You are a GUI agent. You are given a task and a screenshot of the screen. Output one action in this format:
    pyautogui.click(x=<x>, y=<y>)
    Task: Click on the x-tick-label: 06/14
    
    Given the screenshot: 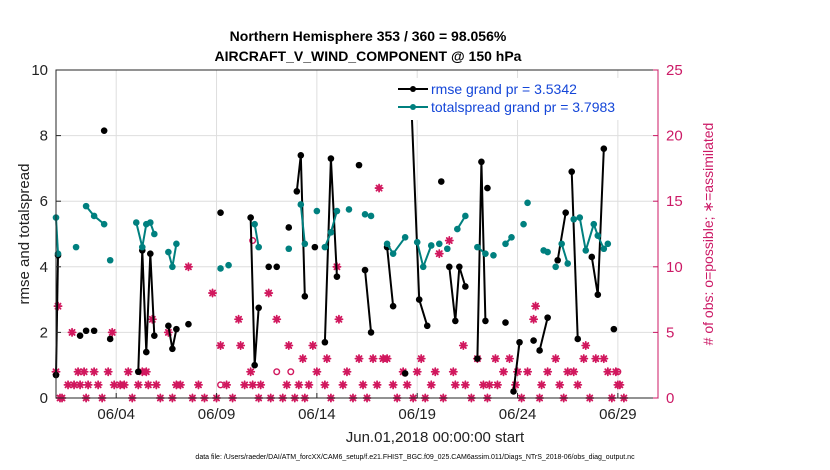 What is the action you would take?
    pyautogui.click(x=317, y=414)
    